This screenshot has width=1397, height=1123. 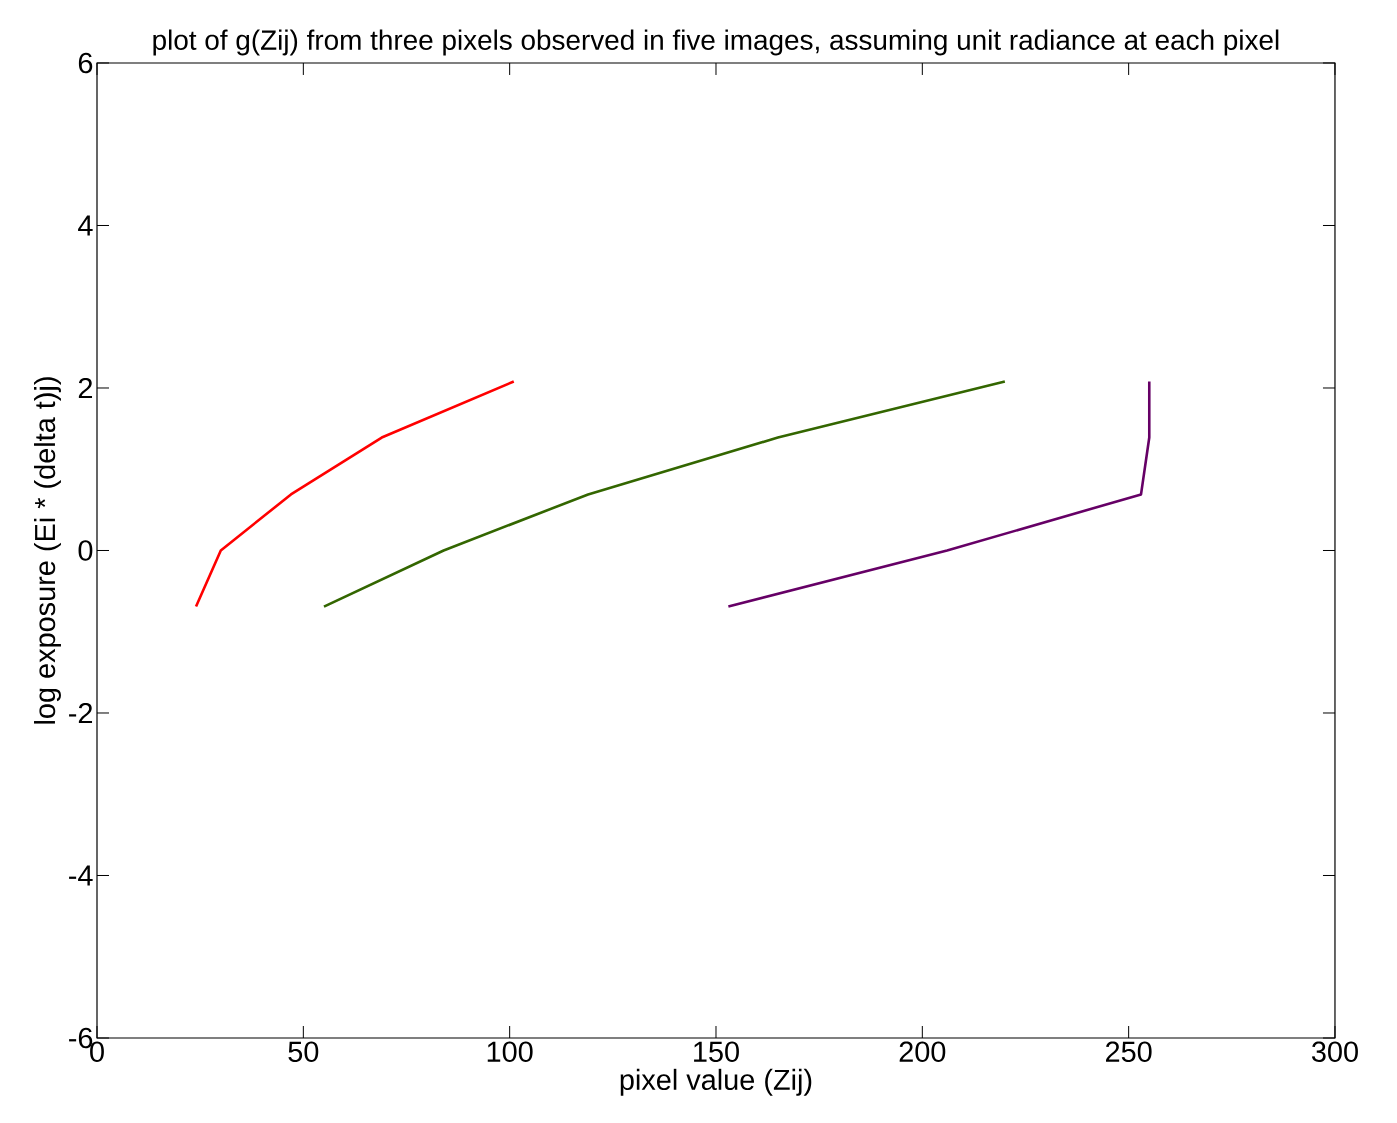 I want to click on x-tick-label: 150, so click(x=716, y=1051).